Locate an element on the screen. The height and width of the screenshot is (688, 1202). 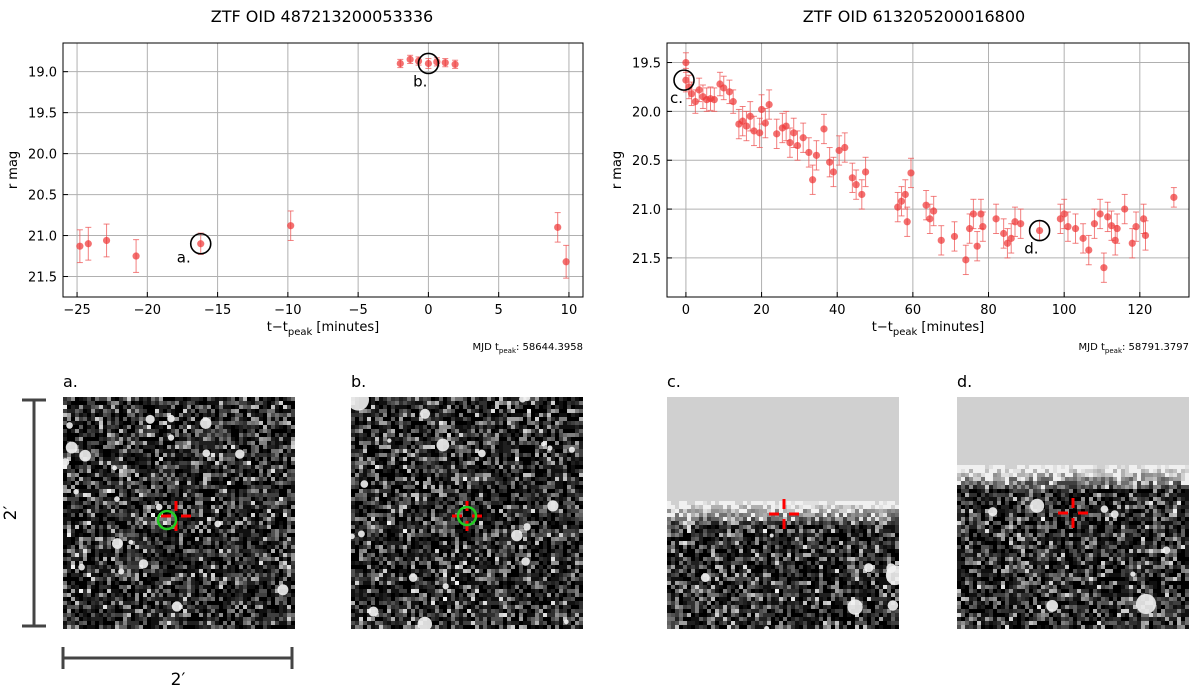
x-tick-label: 120 is located at coordinates (1139, 310).